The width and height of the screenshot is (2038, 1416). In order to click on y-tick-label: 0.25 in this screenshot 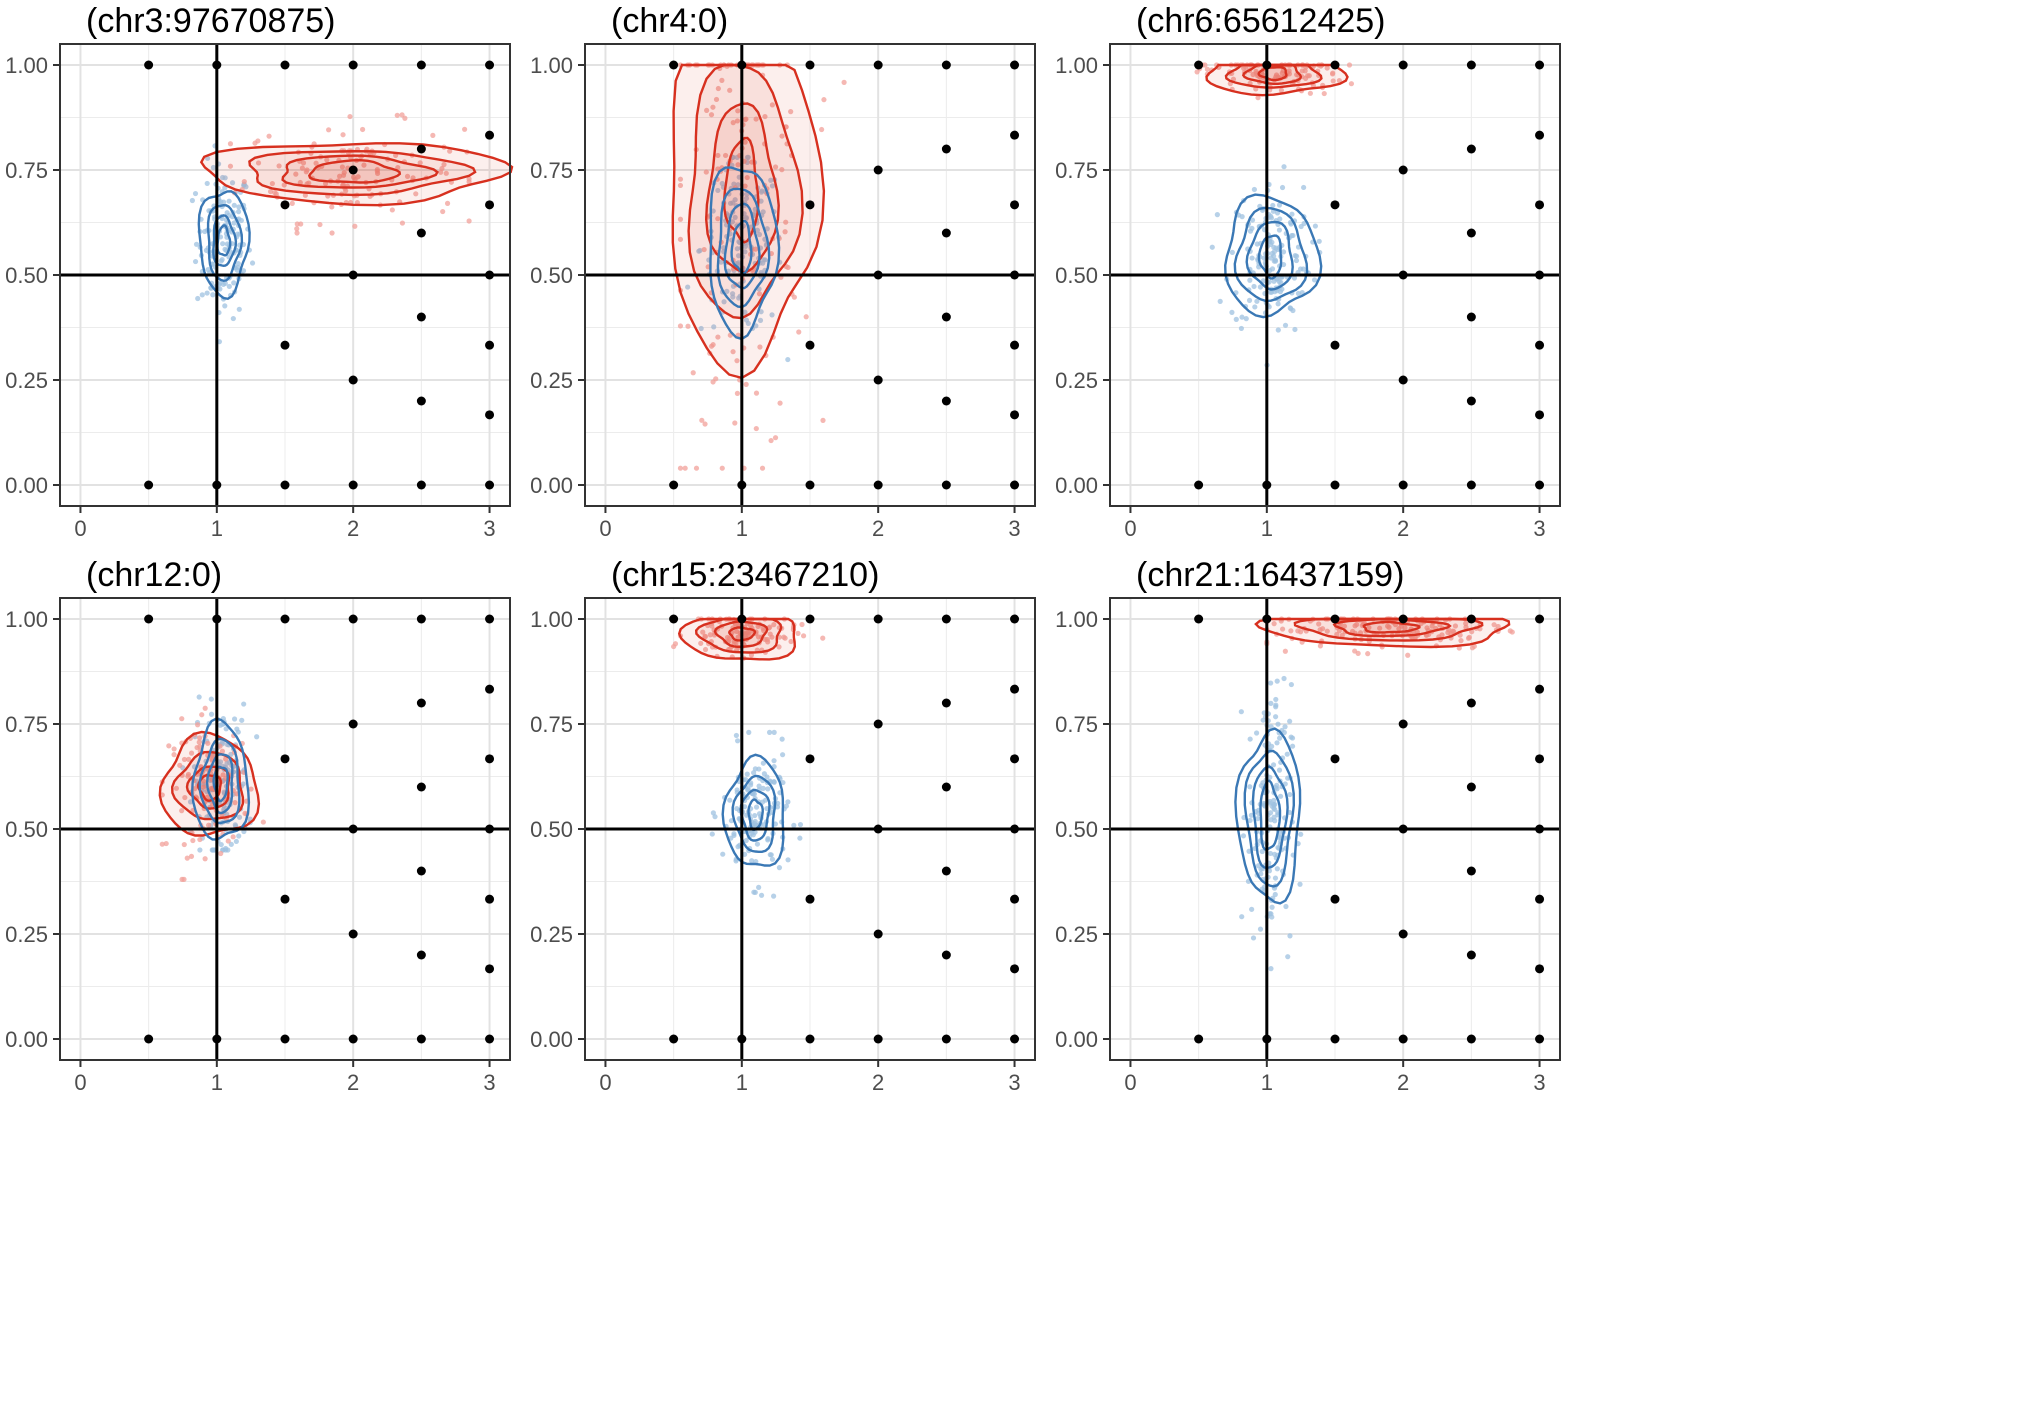, I will do `click(551, 380)`.